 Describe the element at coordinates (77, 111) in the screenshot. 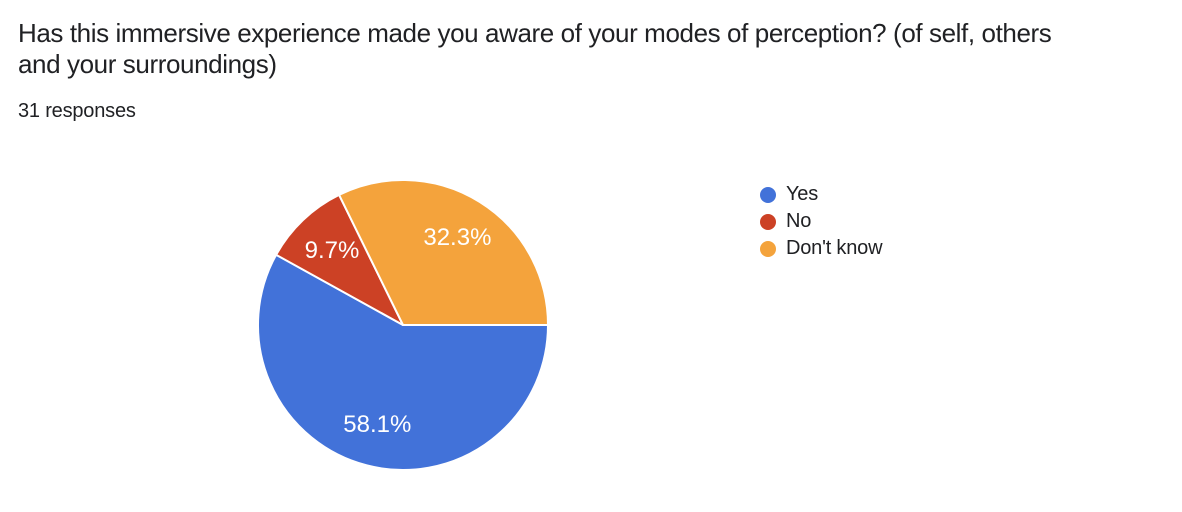

I see `responses-count: 31 responses` at that location.